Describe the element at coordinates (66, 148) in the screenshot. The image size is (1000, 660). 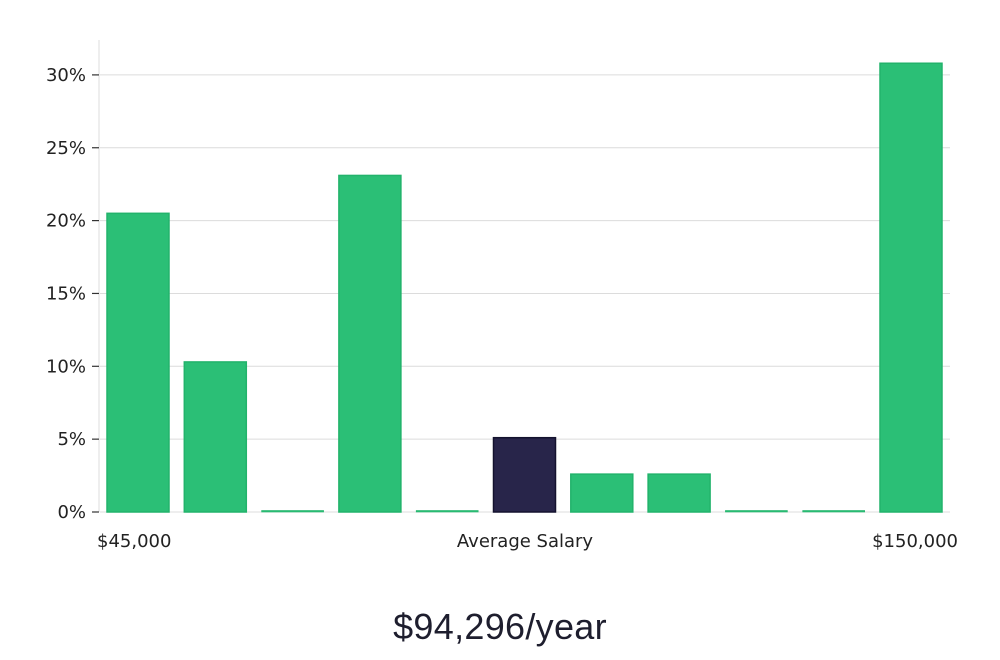
I see `y-tick-label: 25%` at that location.